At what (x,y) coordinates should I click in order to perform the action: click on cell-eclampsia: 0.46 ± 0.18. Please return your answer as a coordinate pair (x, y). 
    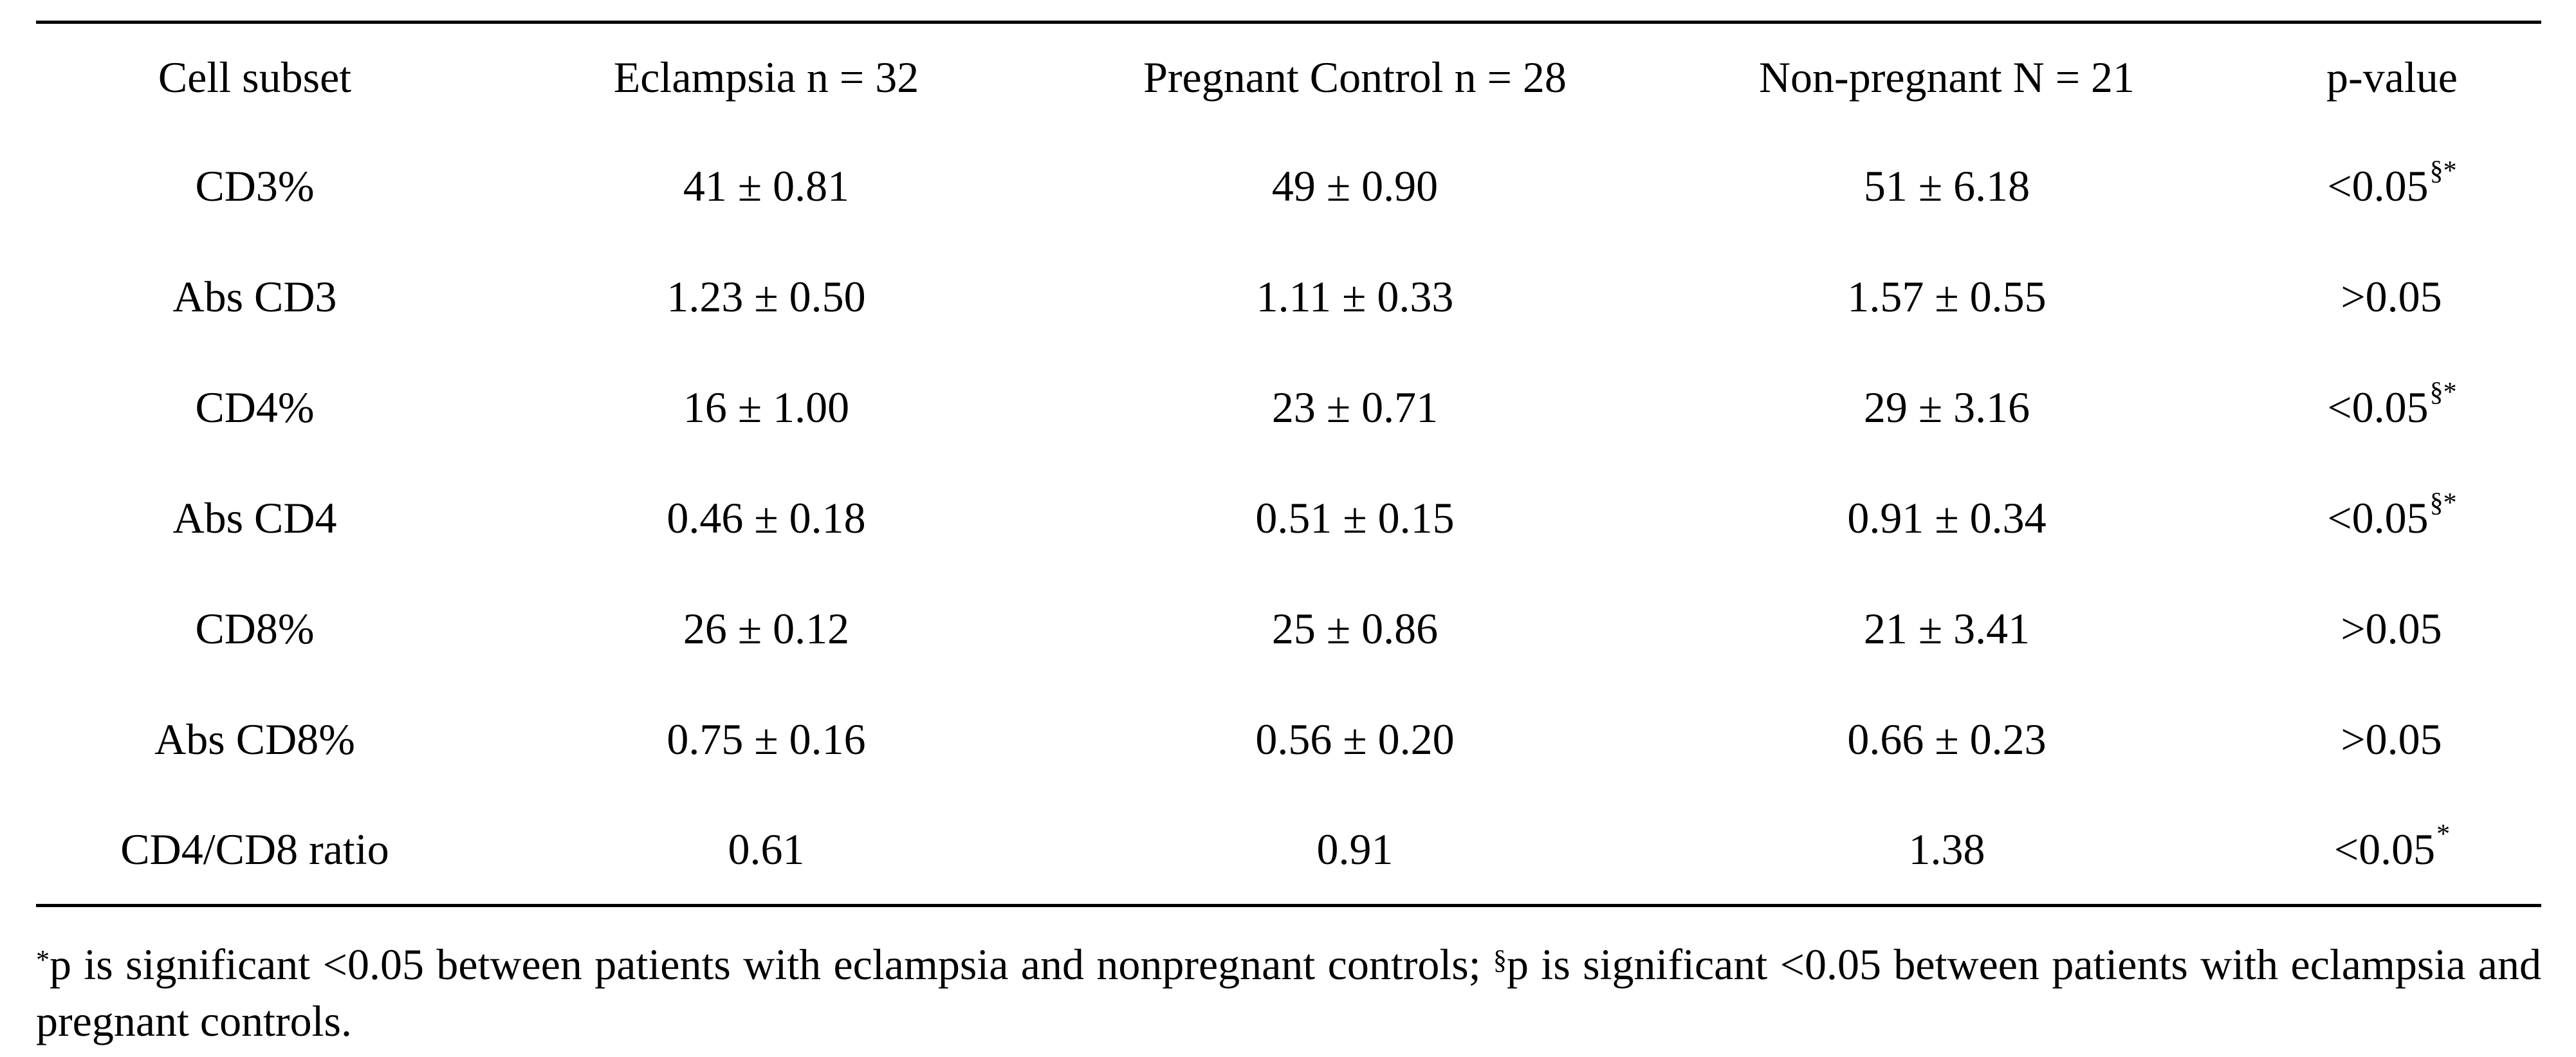
    Looking at the image, I should click on (766, 517).